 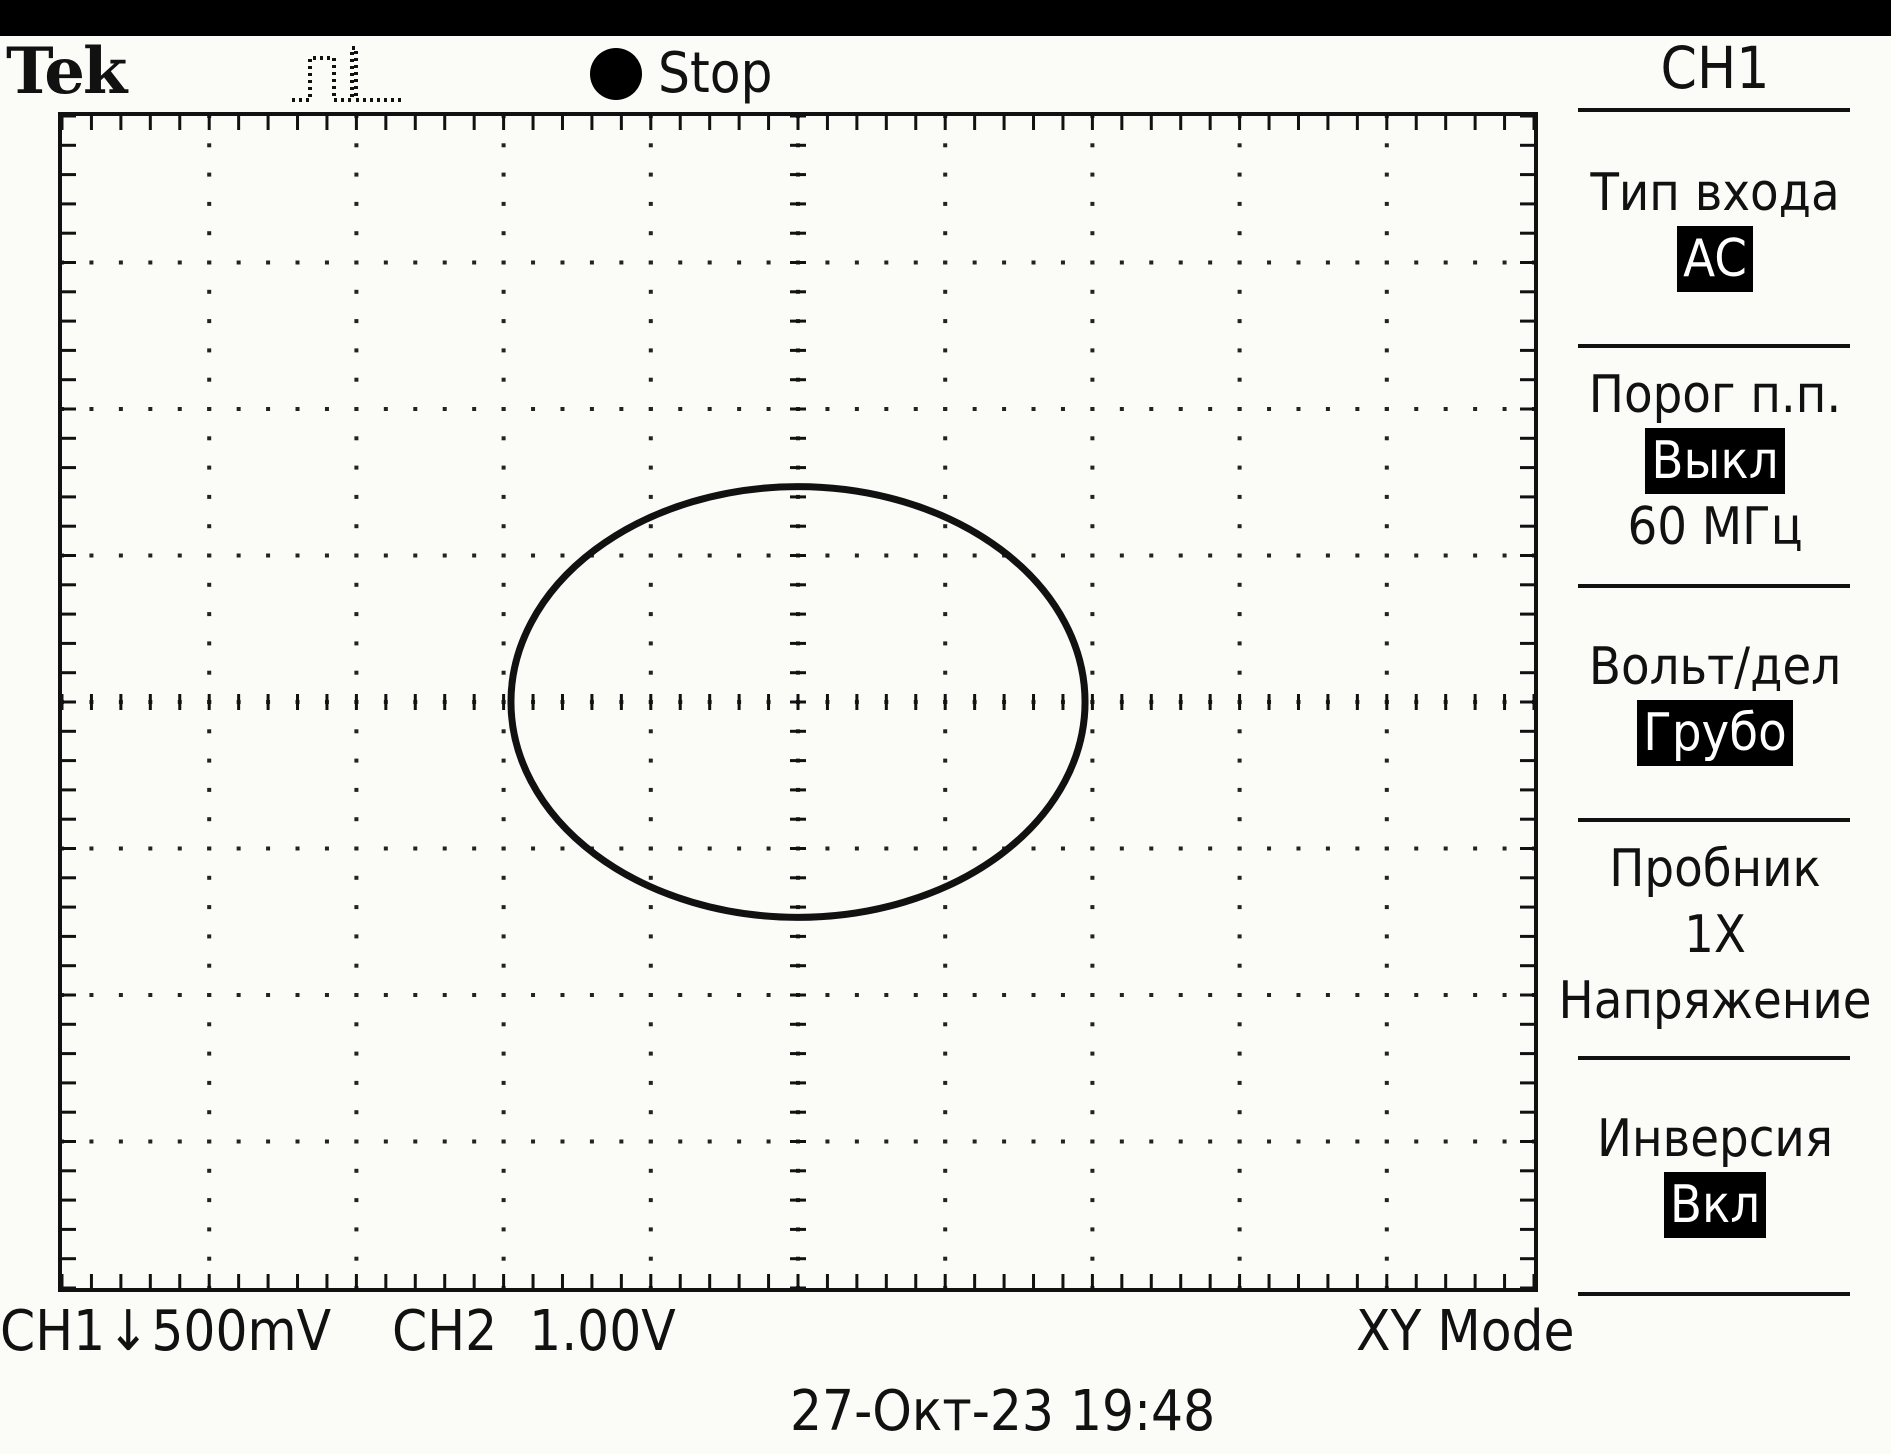 I want to click on menu-divider, so click(x=1714, y=820).